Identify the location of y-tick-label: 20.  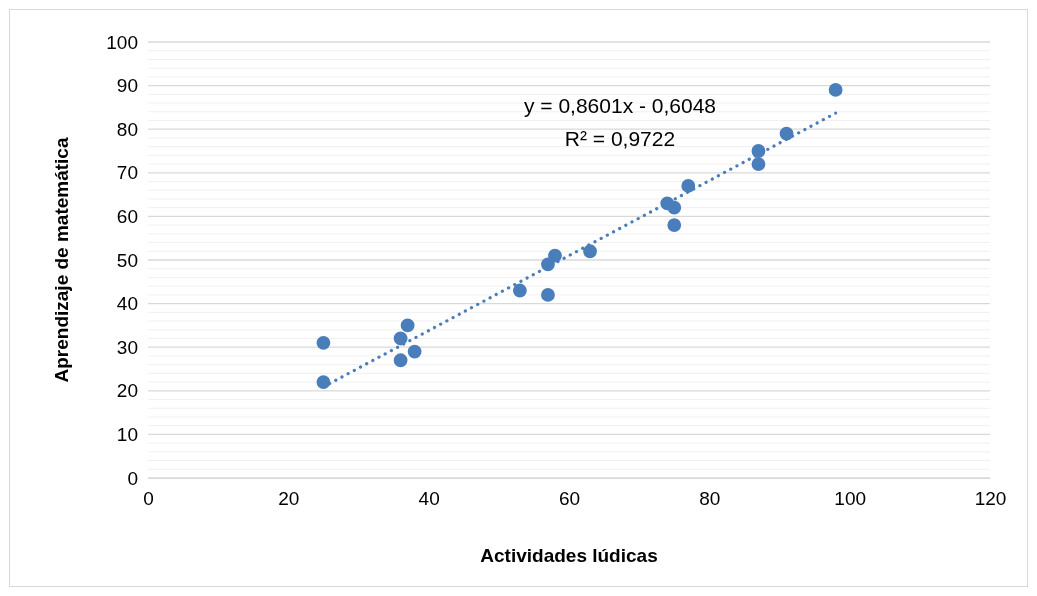
(127, 391).